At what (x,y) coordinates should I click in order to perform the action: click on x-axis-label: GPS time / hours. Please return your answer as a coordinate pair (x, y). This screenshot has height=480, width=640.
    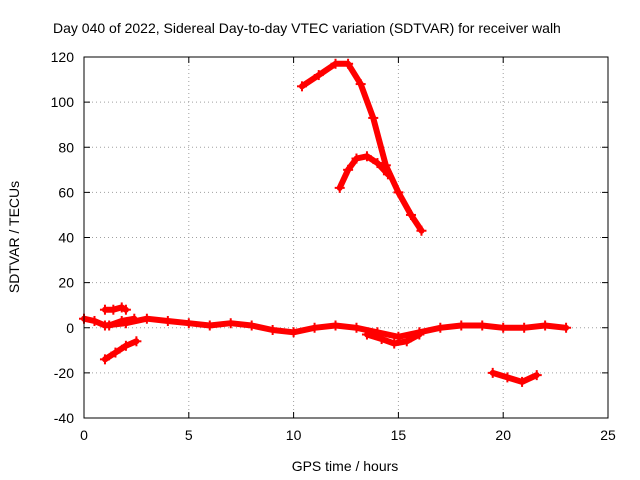
    Looking at the image, I should click on (345, 466).